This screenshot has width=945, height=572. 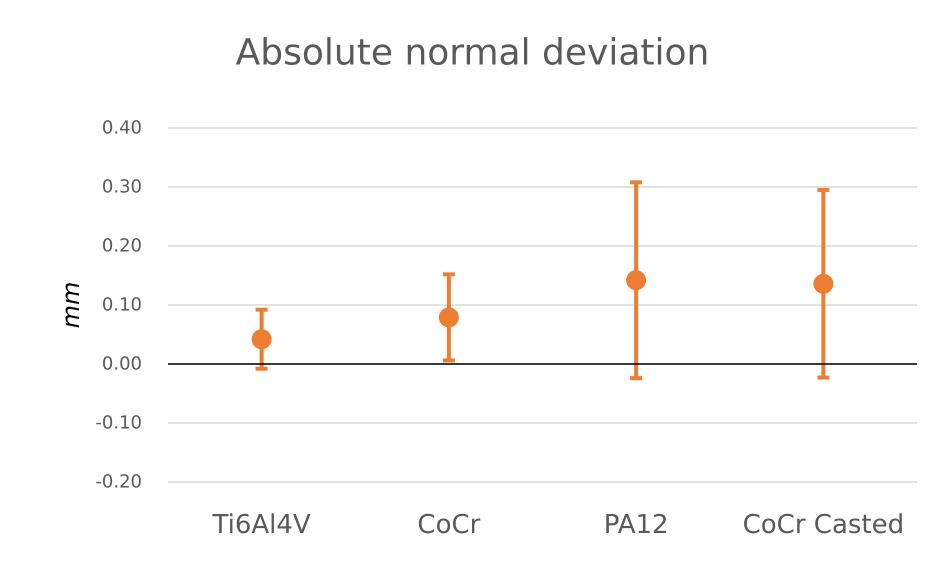 I want to click on y-tick-label: 0.10, so click(x=122, y=305).